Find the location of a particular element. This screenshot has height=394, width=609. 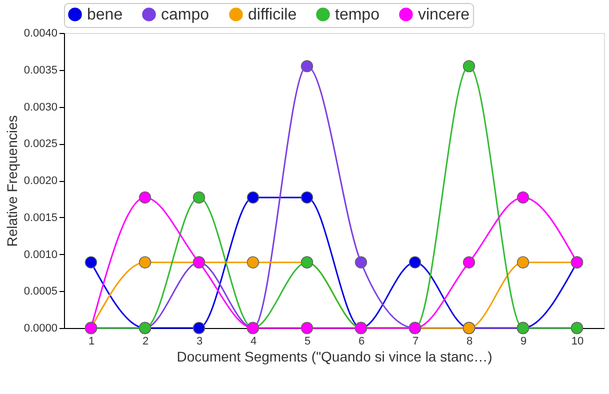

x-tick-label: 1 is located at coordinates (91, 342).